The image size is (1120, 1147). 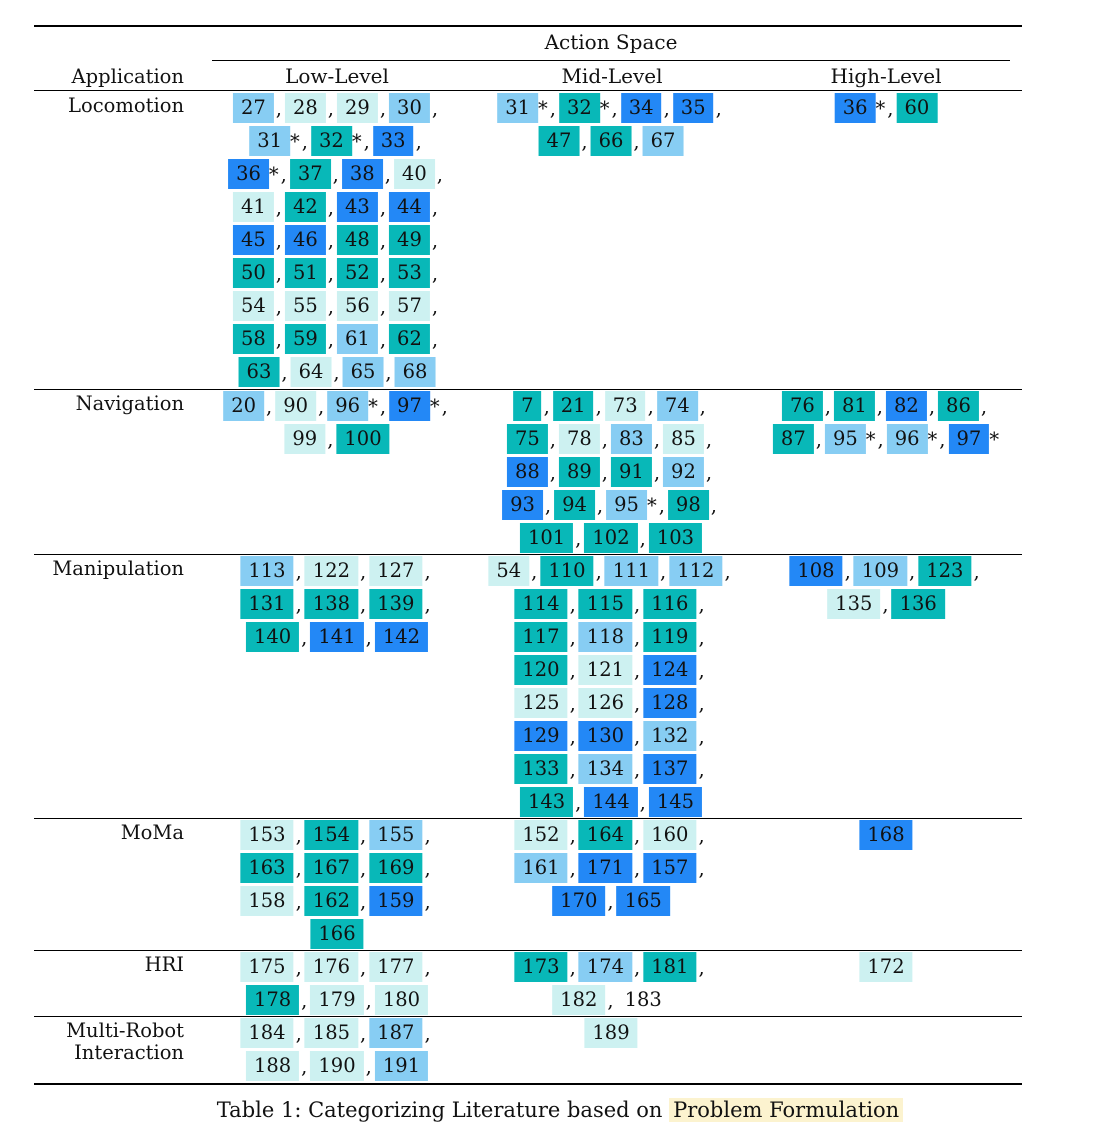 I want to click on citation-chip: 92, so click(x=683, y=472).